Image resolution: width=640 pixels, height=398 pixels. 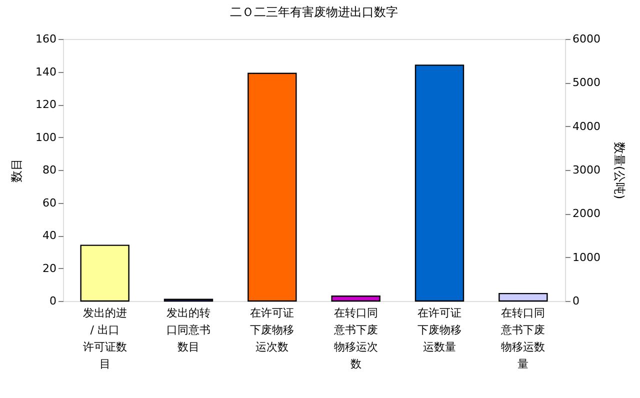 What do you see at coordinates (523, 338) in the screenshot?
I see `x-tick-label: 在转口同意书下废物移运数量` at bounding box center [523, 338].